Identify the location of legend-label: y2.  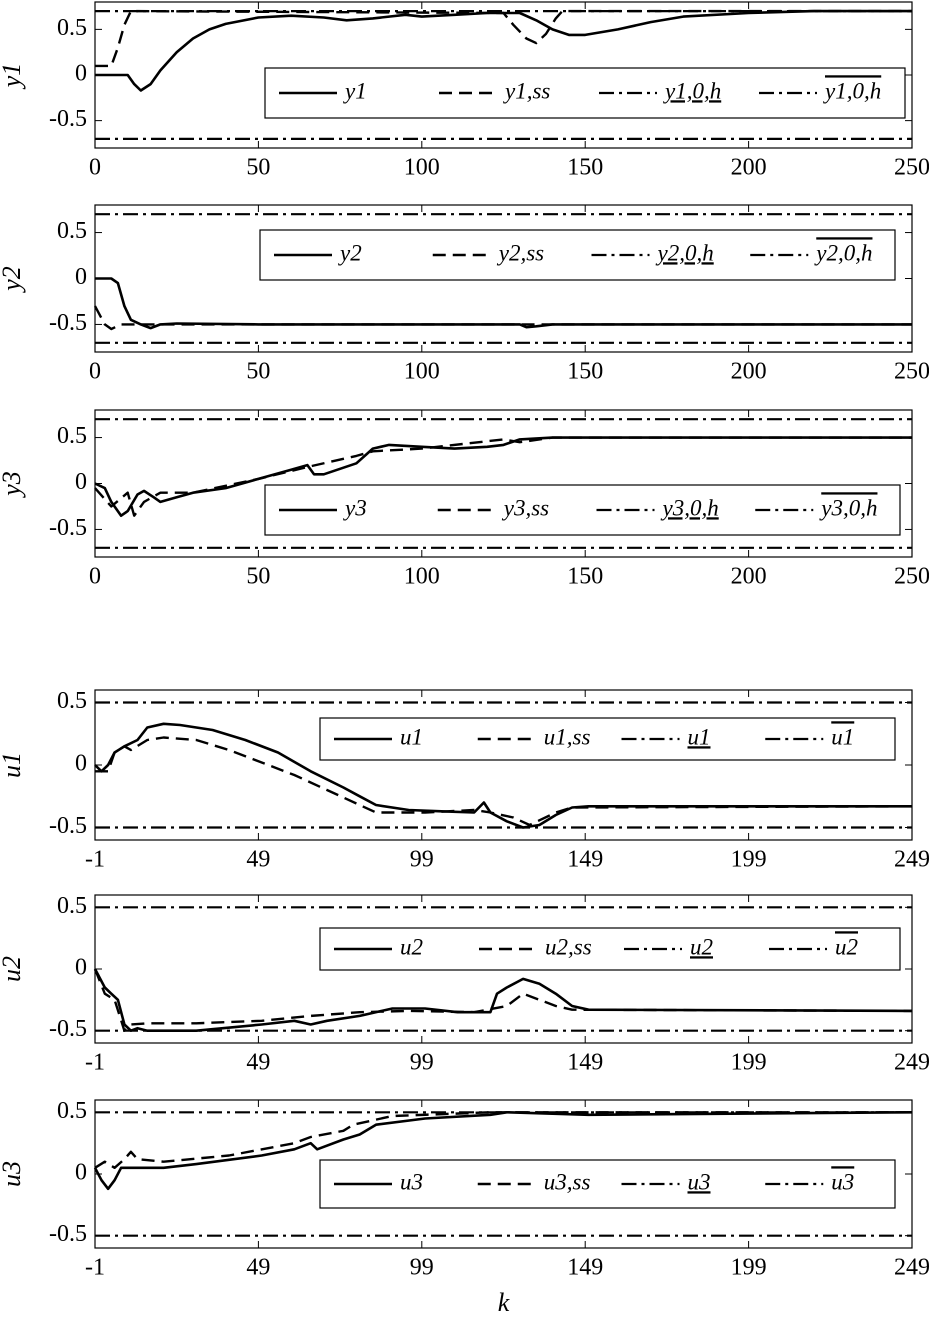
(350, 252).